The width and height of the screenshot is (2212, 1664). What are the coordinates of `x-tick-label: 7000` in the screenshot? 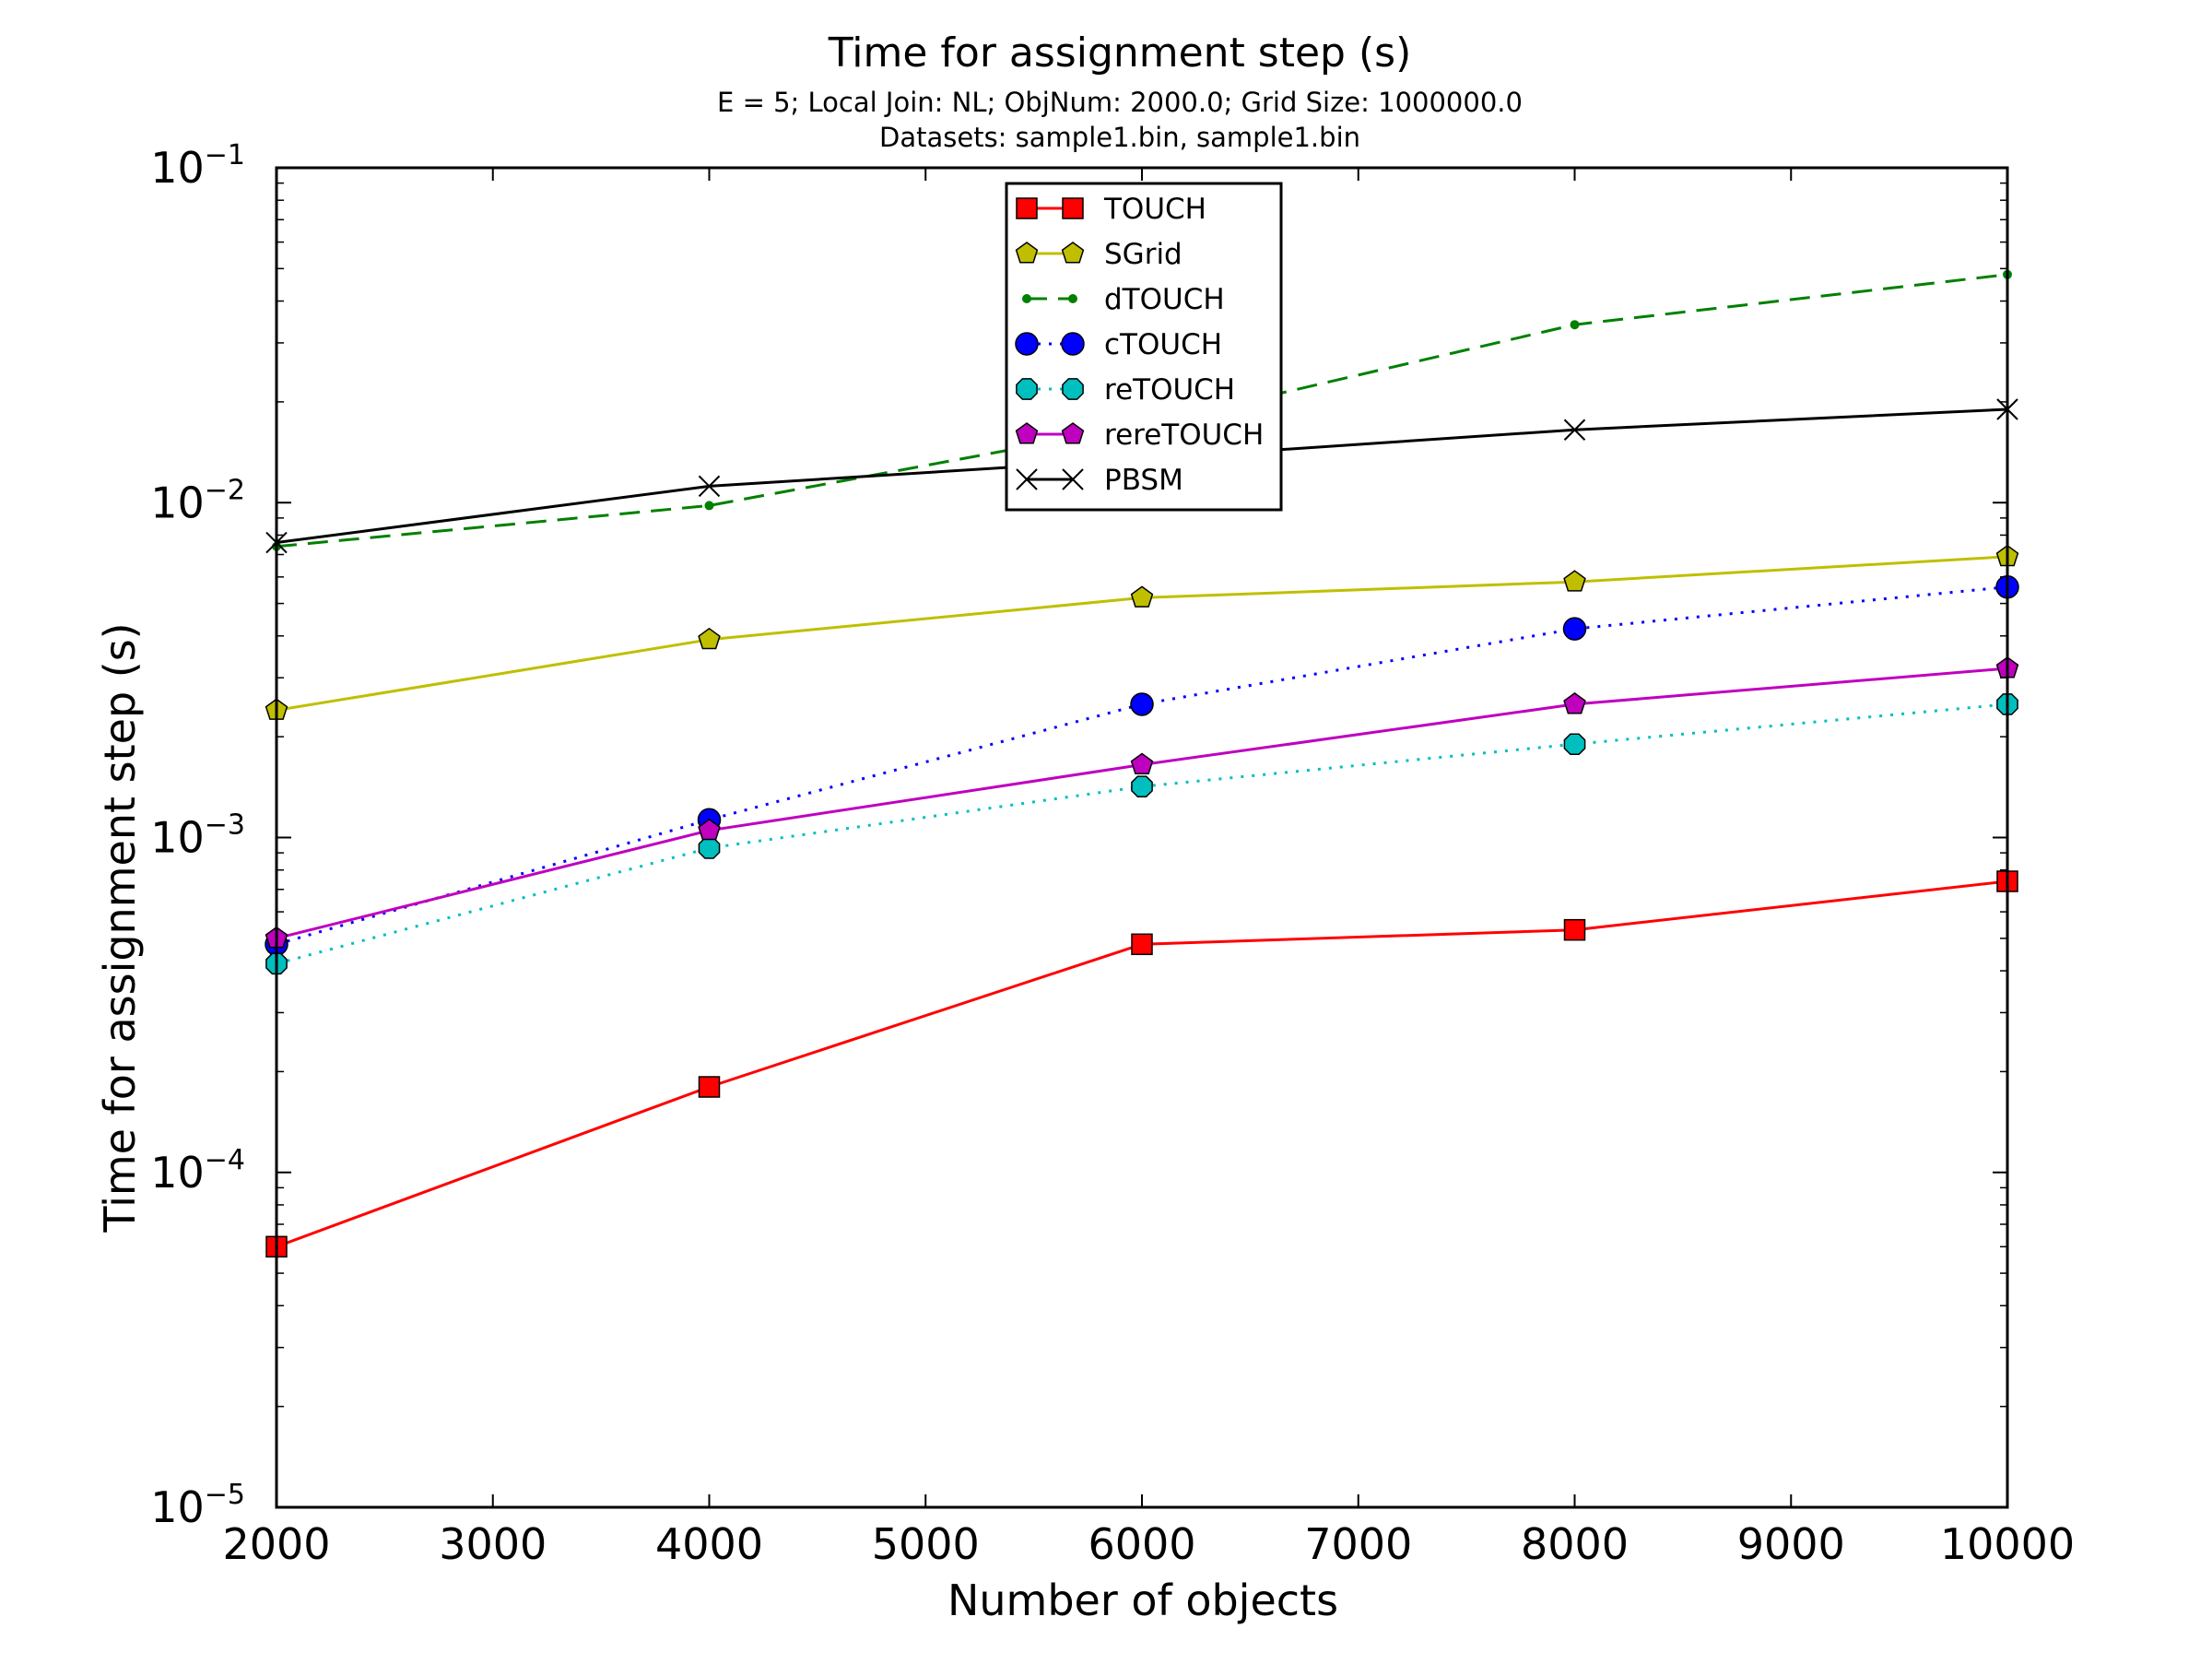 It's located at (1358, 1544).